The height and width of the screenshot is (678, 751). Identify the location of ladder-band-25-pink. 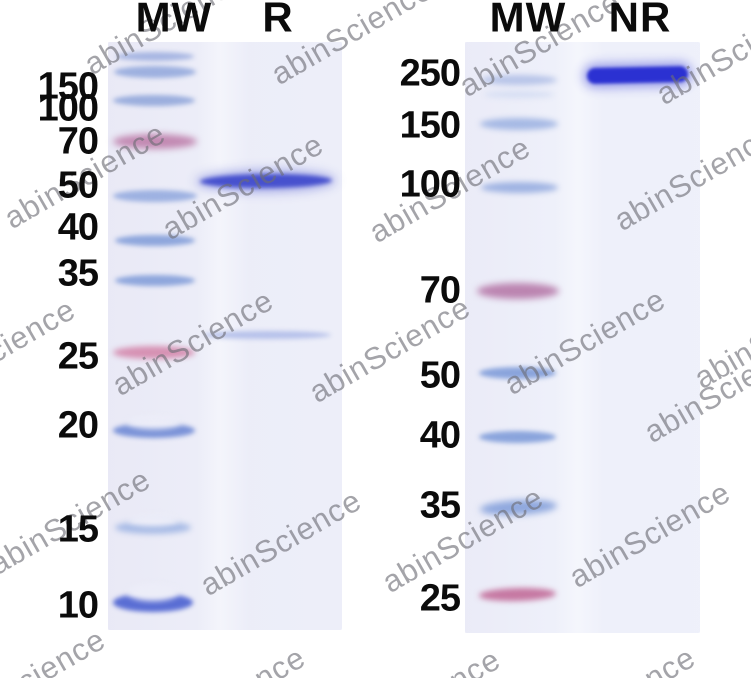
(154, 352).